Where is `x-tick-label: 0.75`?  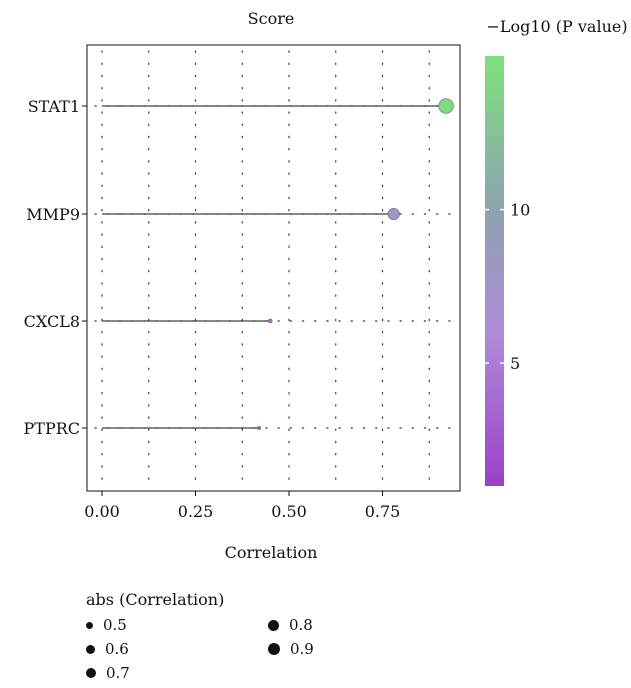 x-tick-label: 0.75 is located at coordinates (383, 511).